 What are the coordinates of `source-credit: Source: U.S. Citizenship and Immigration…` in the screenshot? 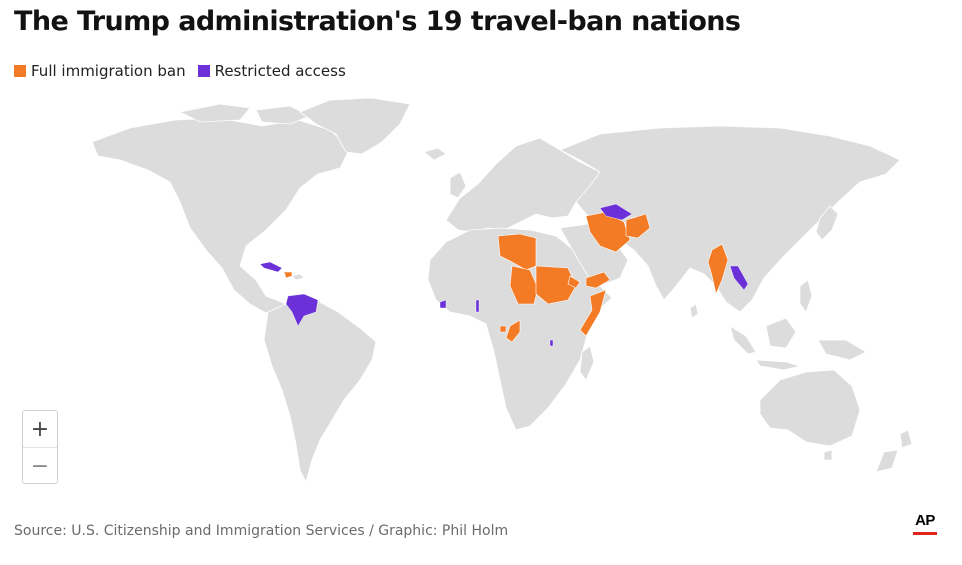 It's located at (261, 531).